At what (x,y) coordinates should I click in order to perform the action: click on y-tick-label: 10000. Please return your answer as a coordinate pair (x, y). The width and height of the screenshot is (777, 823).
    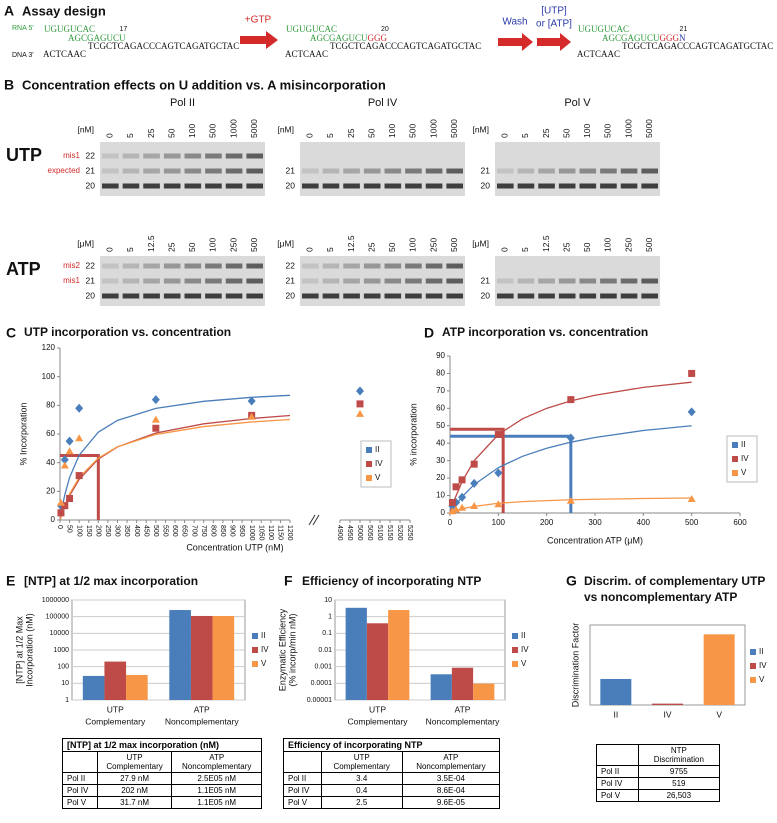
    Looking at the image, I should click on (60, 633).